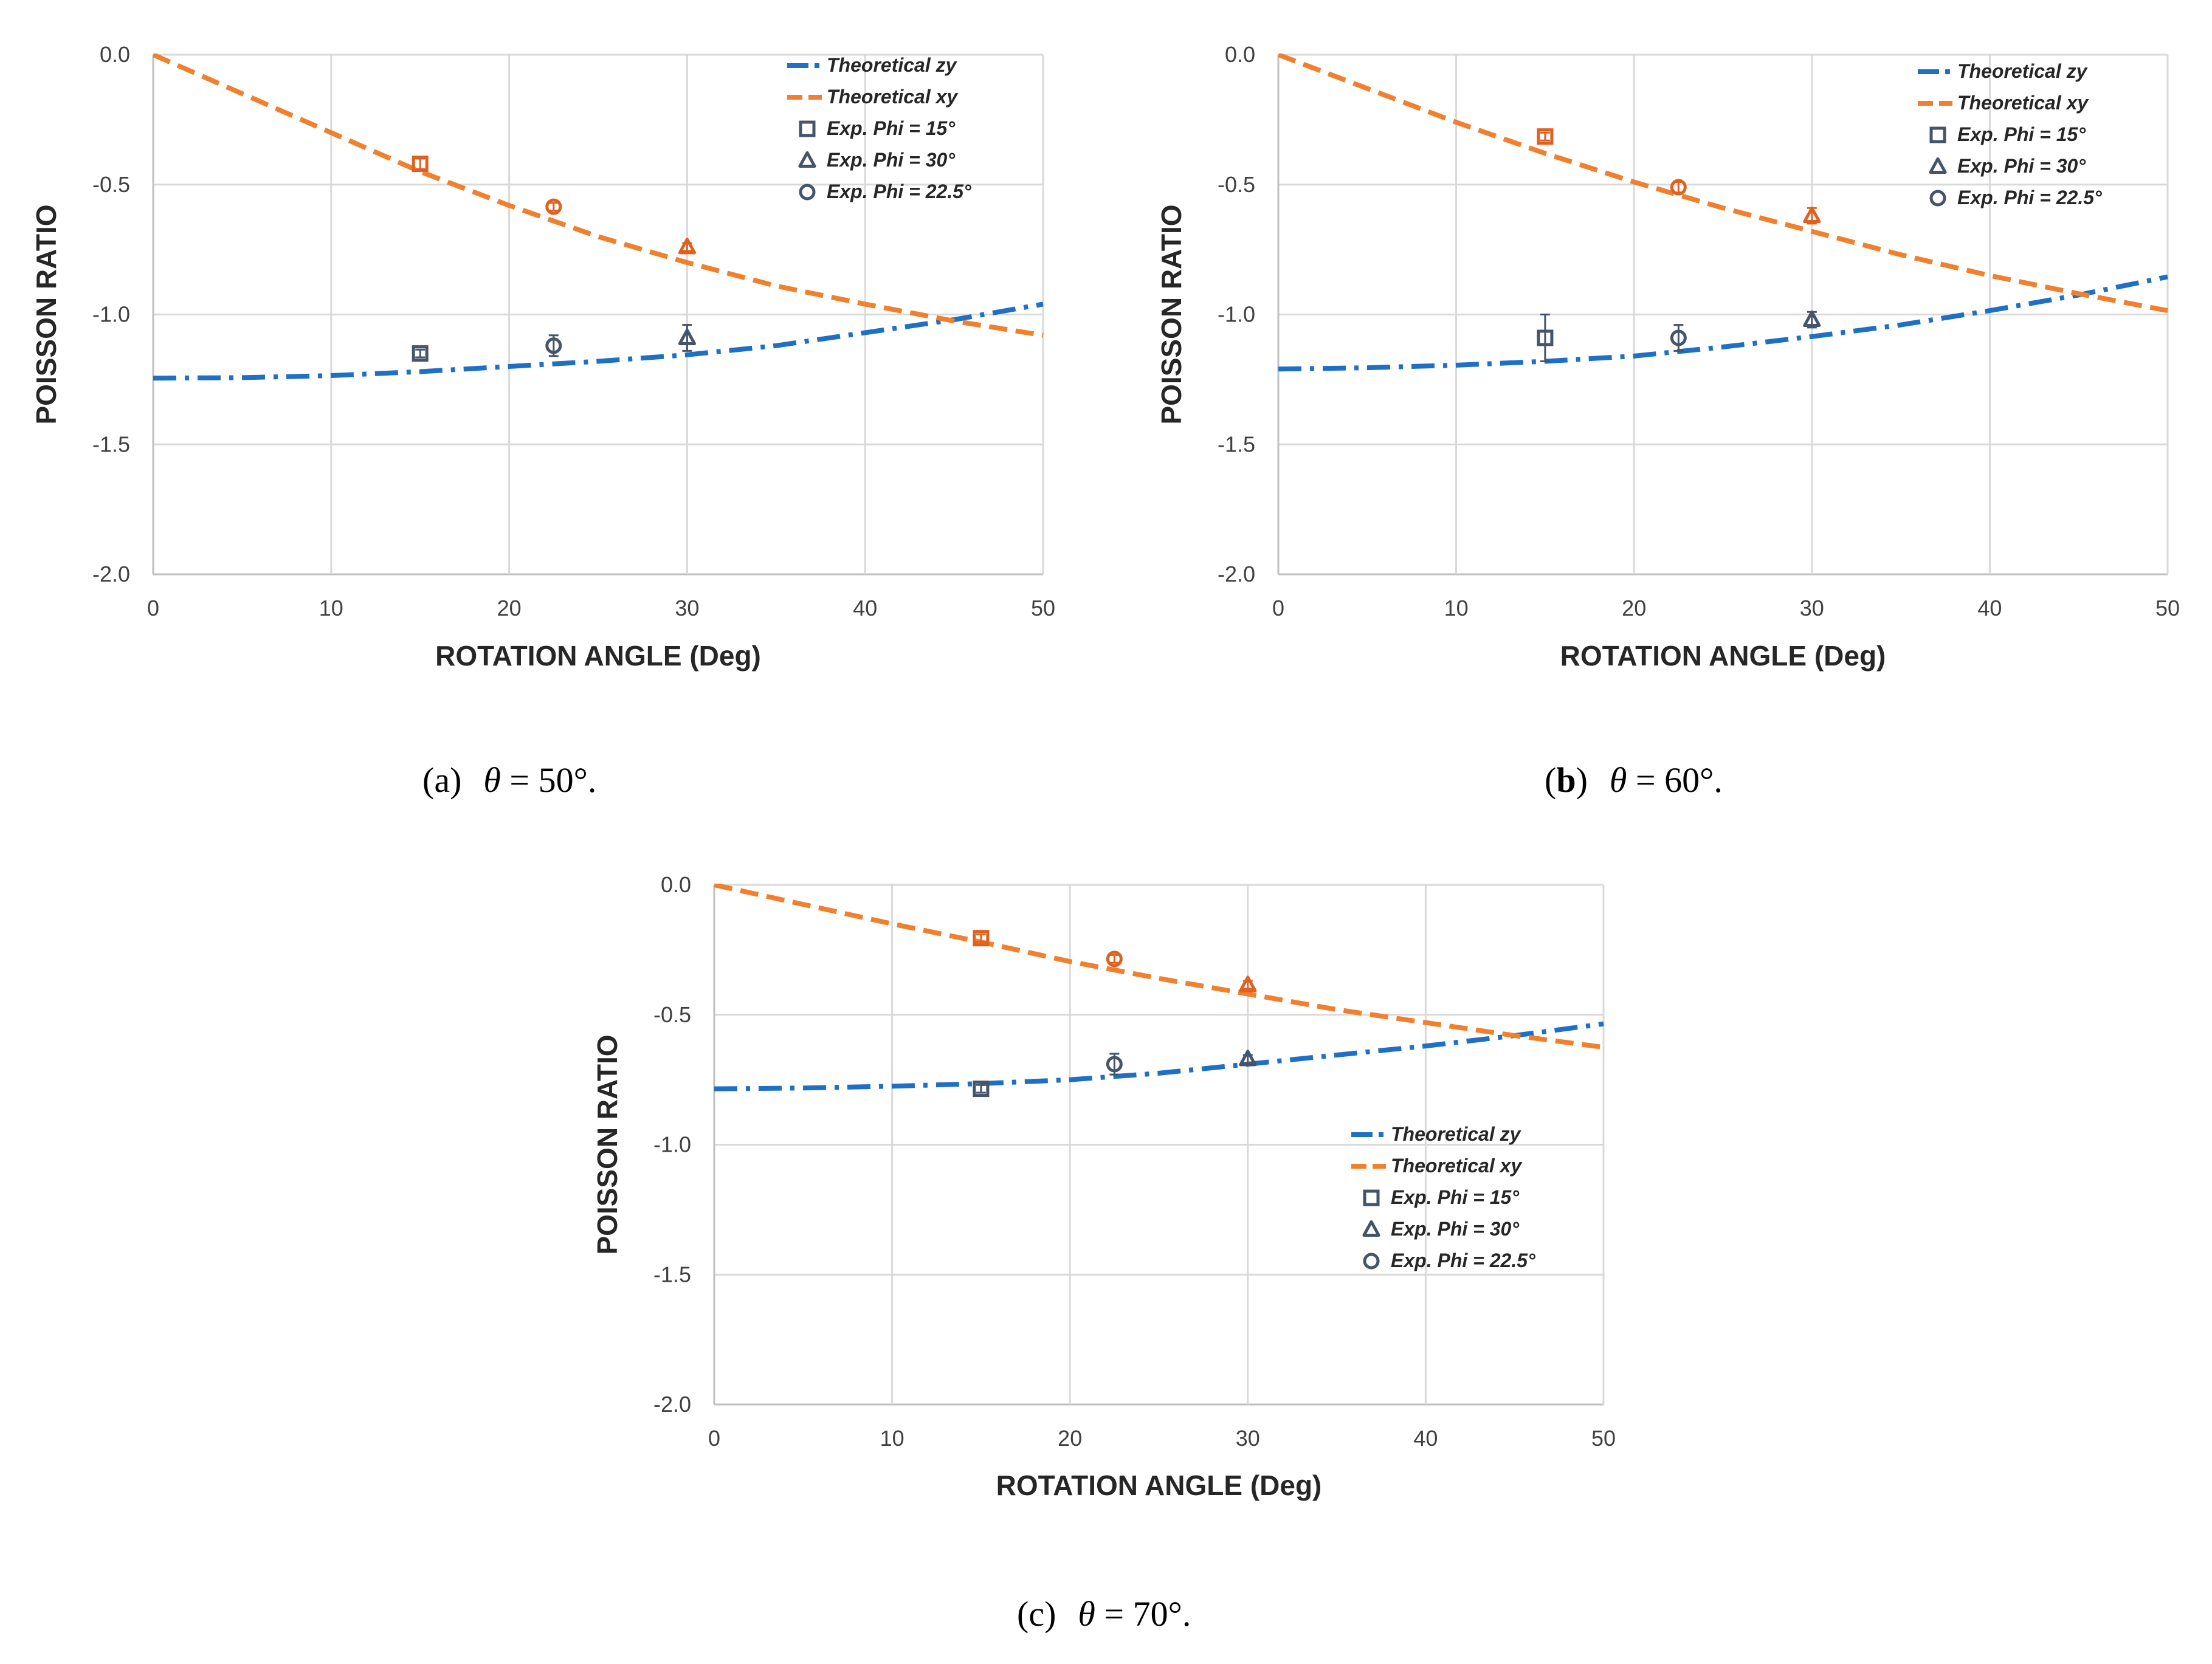 The image size is (2212, 1664). What do you see at coordinates (509, 780) in the screenshot?
I see `caption-a: (a) θ = 50°.` at bounding box center [509, 780].